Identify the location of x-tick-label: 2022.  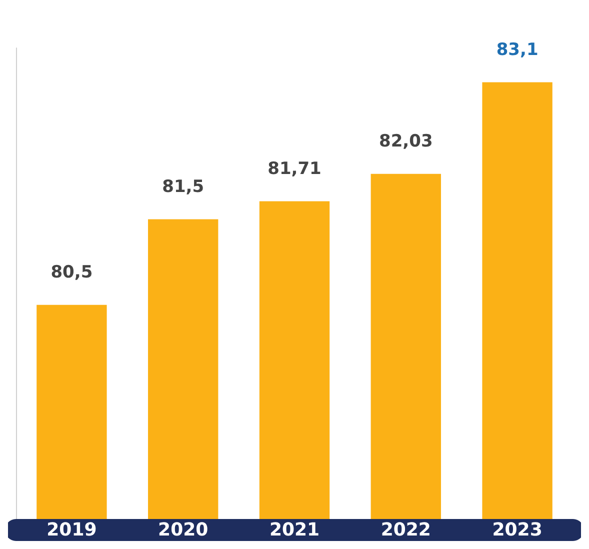
(405, 530).